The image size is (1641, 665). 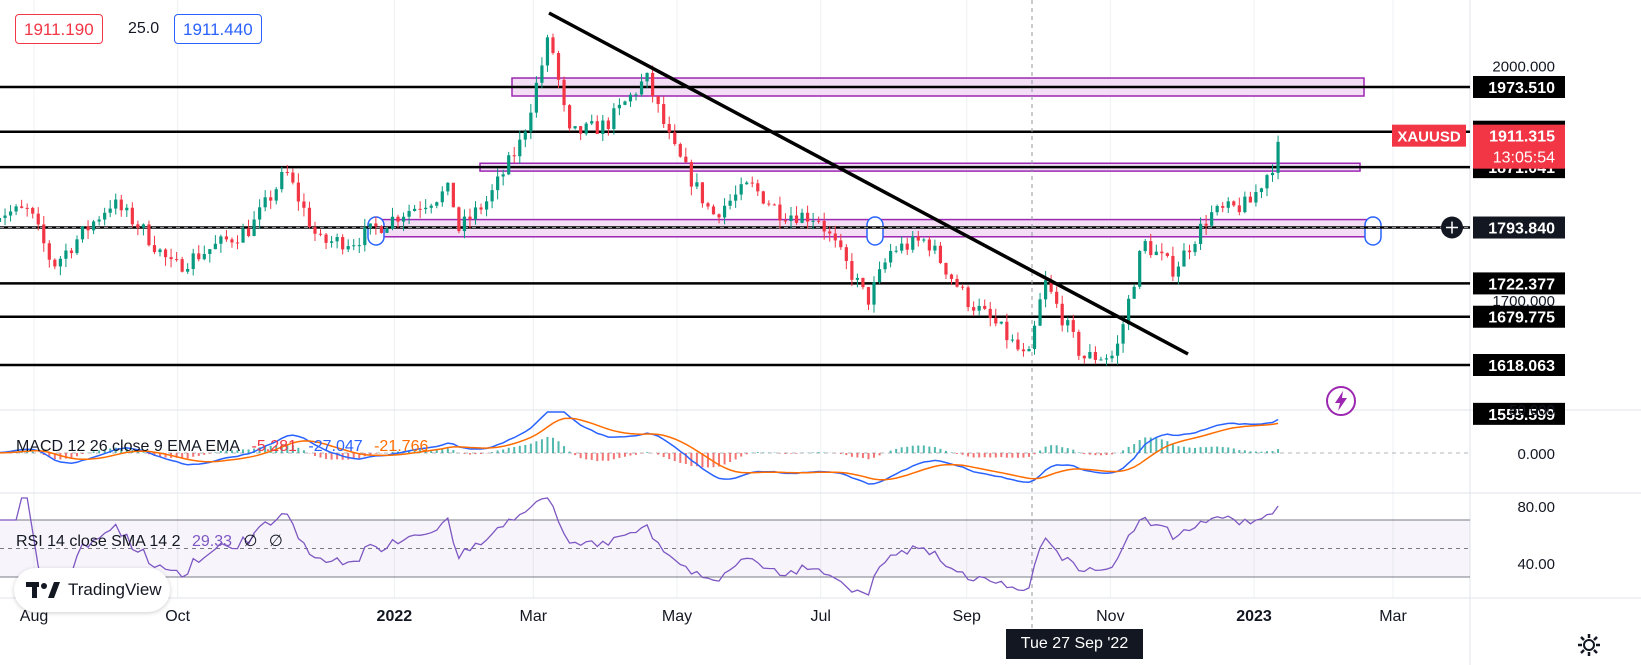 I want to click on rsi-pane, so click(x=735, y=546).